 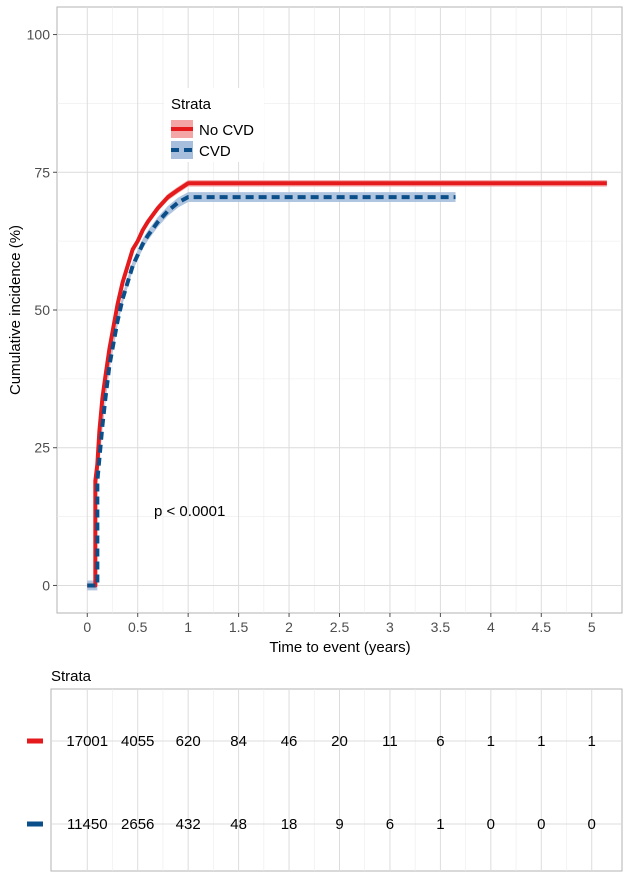 I want to click on risk-value-cvd: 6, so click(x=390, y=824).